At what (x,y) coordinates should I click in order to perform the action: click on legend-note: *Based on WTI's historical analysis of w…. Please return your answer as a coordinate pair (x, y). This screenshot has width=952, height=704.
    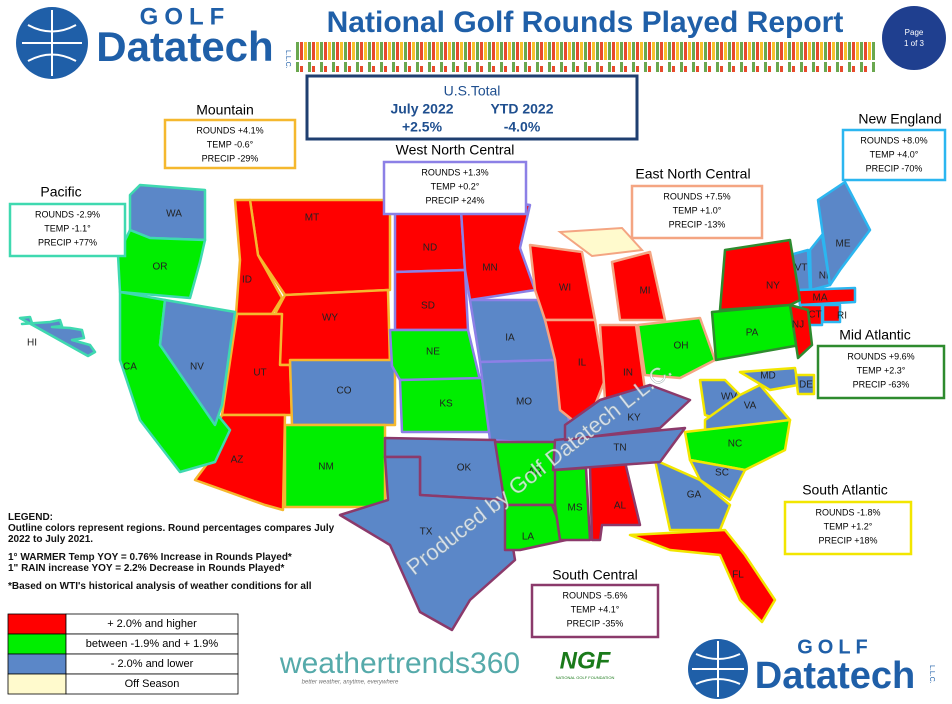
    Looking at the image, I should click on (160, 586).